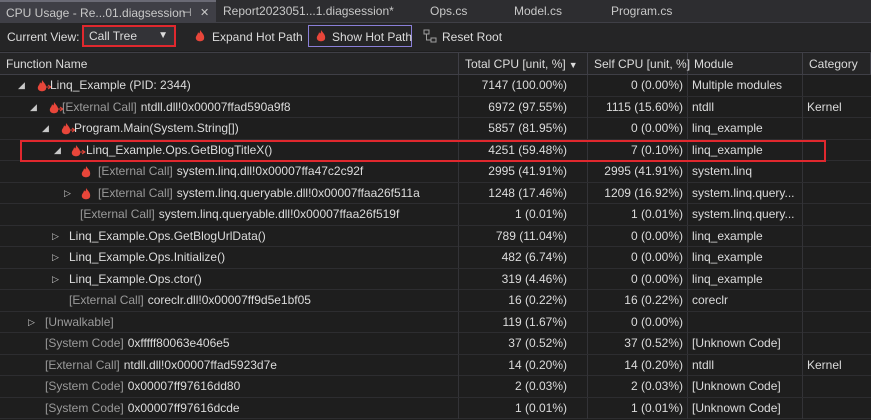 The width and height of the screenshot is (871, 420). What do you see at coordinates (229, 85) in the screenshot?
I see `function-cell: ◢ Linq_Example (PID: 2344)` at bounding box center [229, 85].